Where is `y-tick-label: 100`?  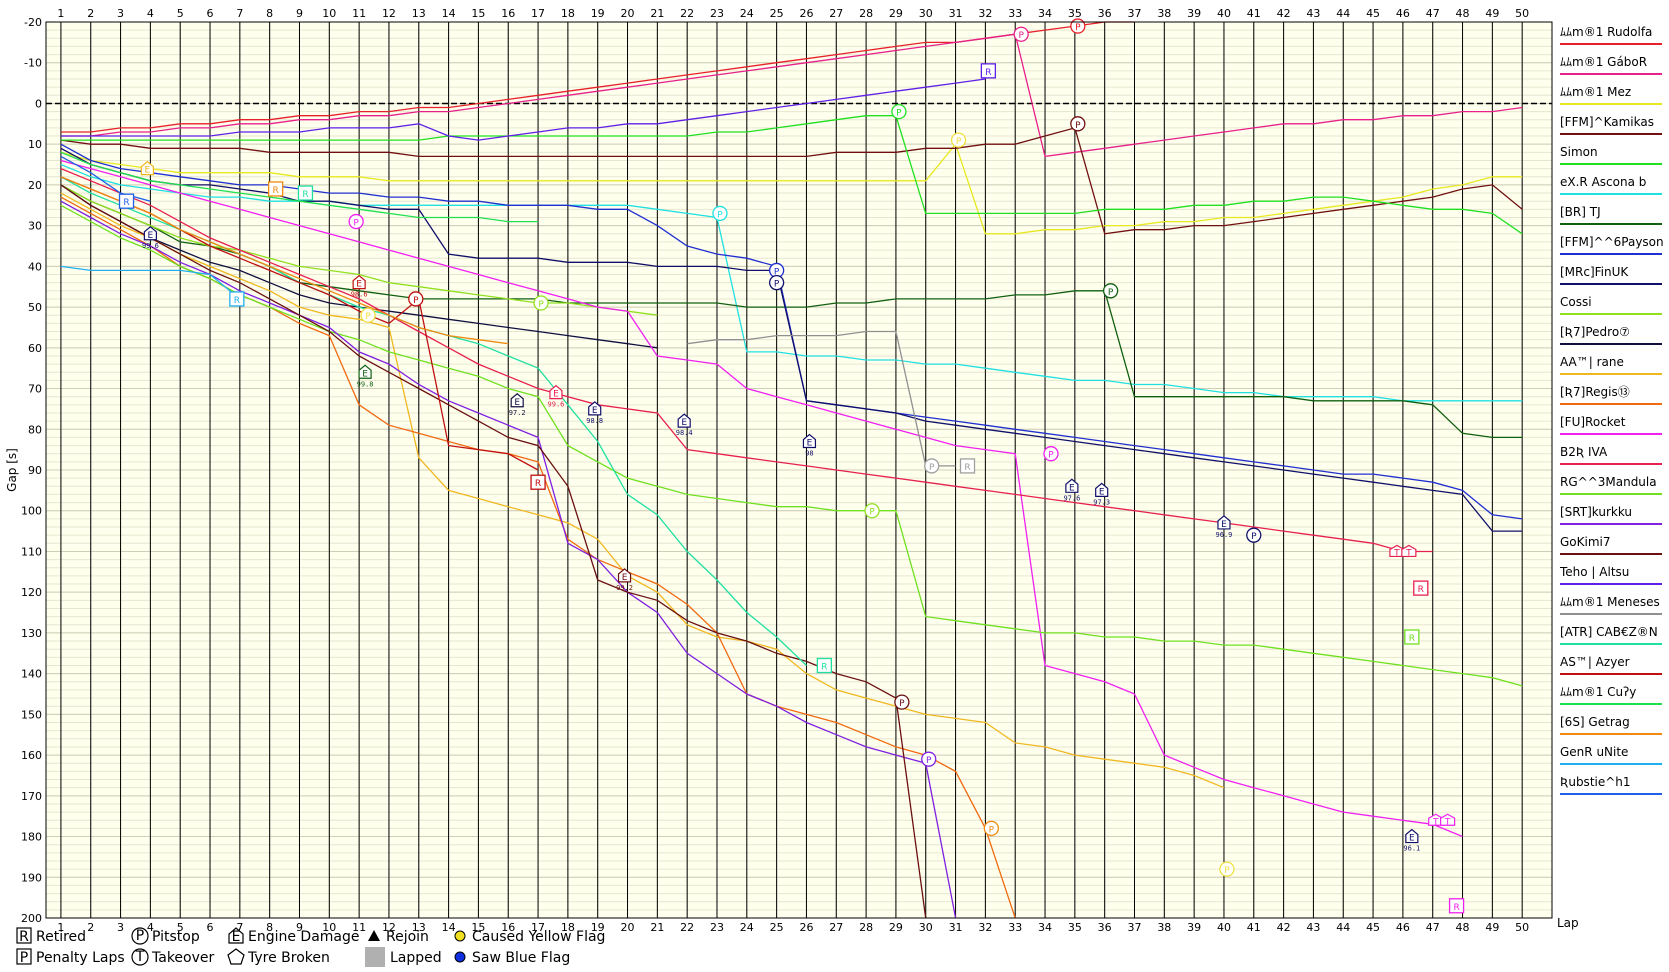 y-tick-label: 100 is located at coordinates (31, 511).